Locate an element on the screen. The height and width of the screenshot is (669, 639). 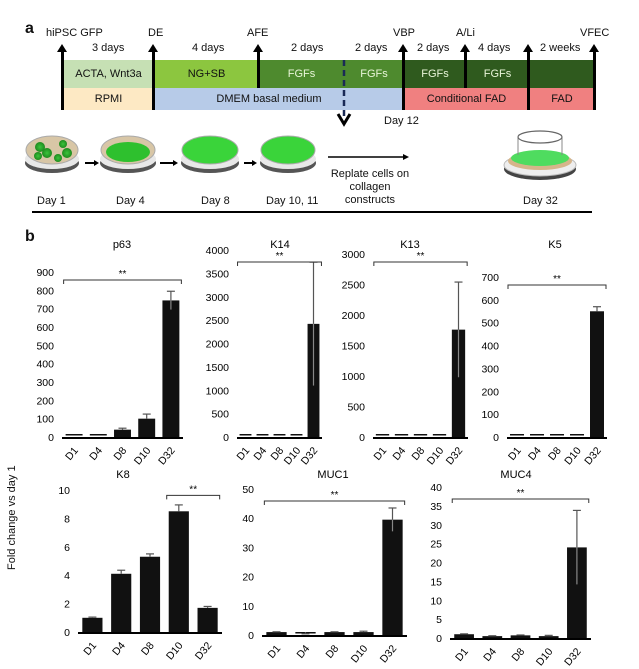
y-tick-label: 8 is located at coordinates (67, 519).